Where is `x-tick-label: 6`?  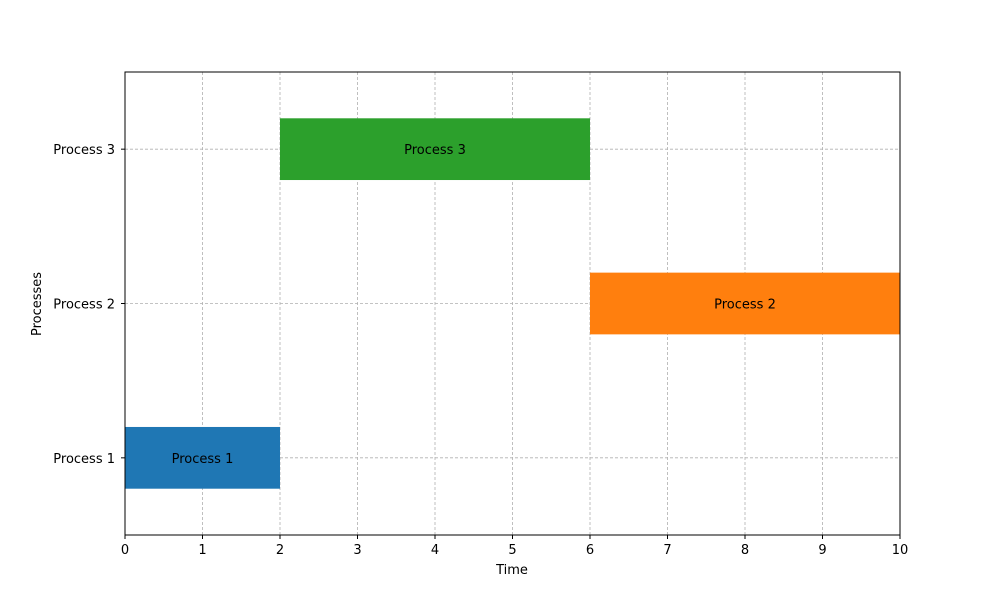 x-tick-label: 6 is located at coordinates (590, 550).